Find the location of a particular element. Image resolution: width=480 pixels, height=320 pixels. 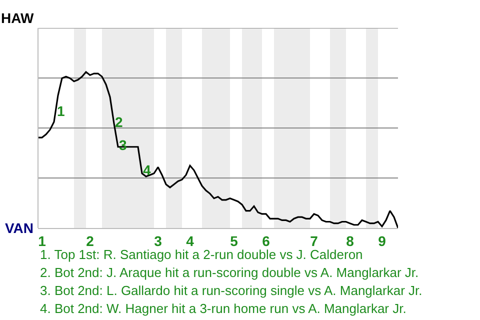

text: 1. Top 1st: R. Santiago hit a 2-run double vs J. Calderon is located at coordinates (201, 254).